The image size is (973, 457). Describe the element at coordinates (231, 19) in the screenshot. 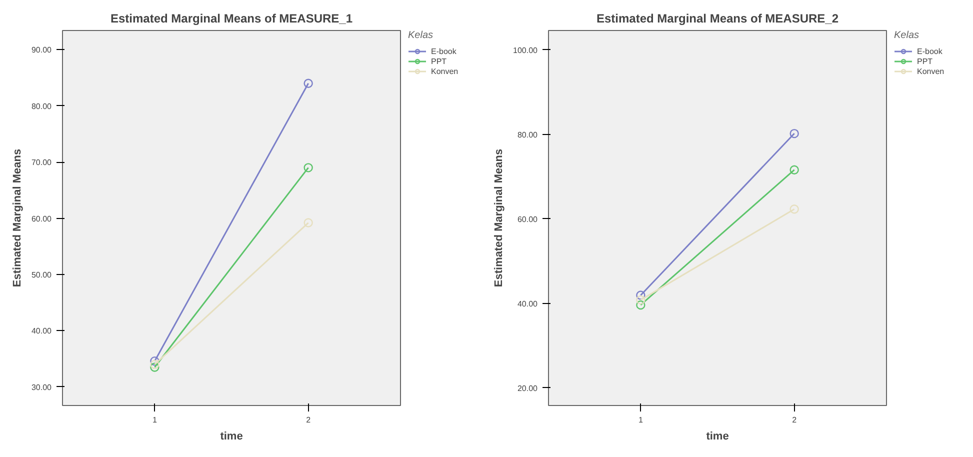

I see `chart-title: Estimated Marginal Means of MEASURE_1` at that location.